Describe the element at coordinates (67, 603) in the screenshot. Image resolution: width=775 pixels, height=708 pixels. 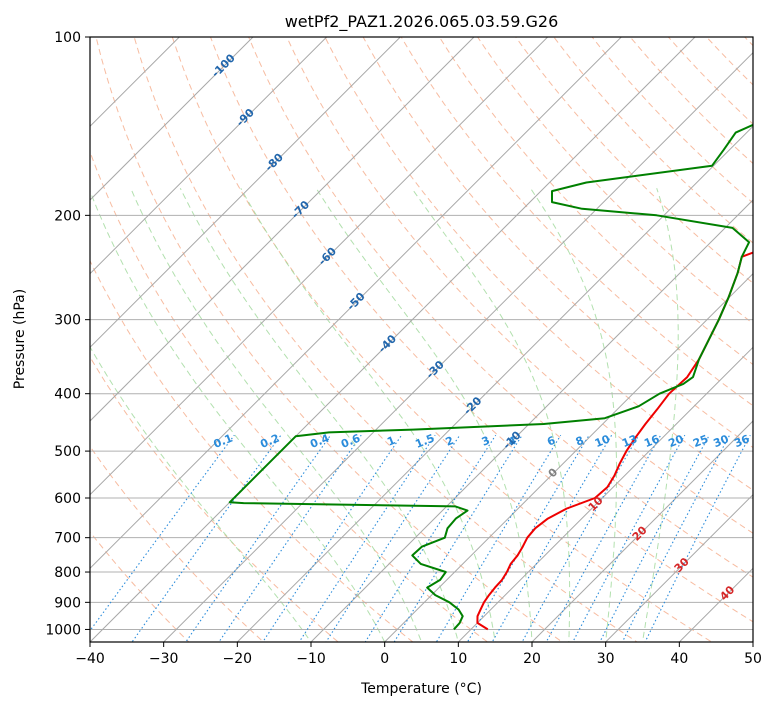
I see `y-tick-label: 900` at that location.